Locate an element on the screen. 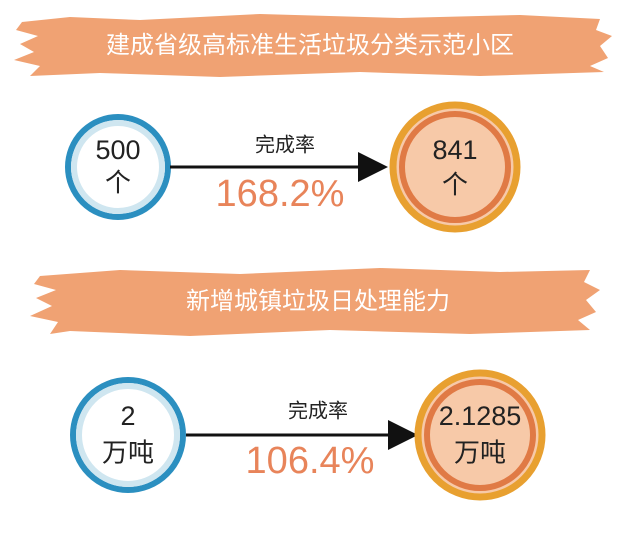 This screenshot has width=626, height=534. section-title: 建成省级高标准生活垃圾分类示范小区 is located at coordinates (310, 45).